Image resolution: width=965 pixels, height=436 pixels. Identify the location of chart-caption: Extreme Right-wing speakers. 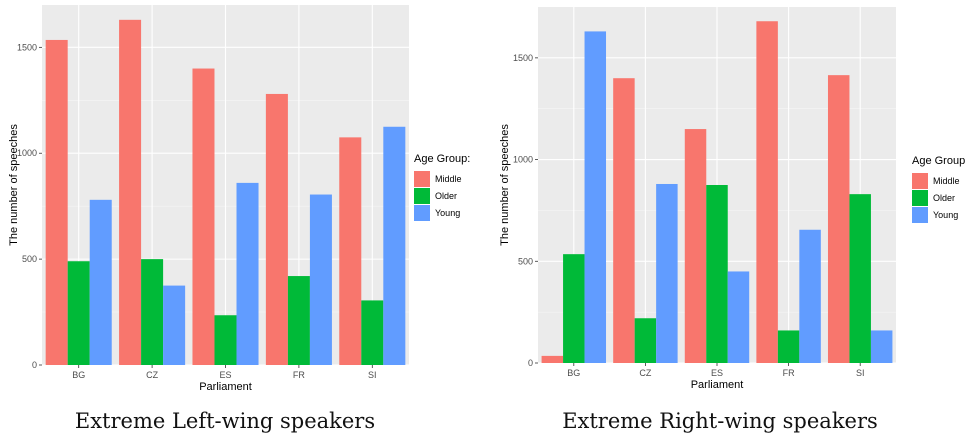
(720, 421).